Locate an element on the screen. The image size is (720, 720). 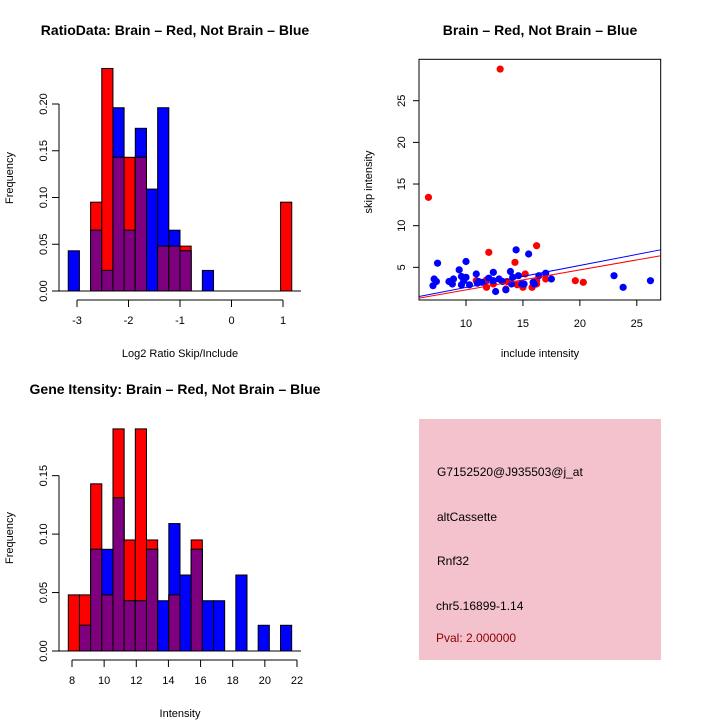
x-axis-label: Log2 Ratio Skip/Include is located at coordinates (180, 354).